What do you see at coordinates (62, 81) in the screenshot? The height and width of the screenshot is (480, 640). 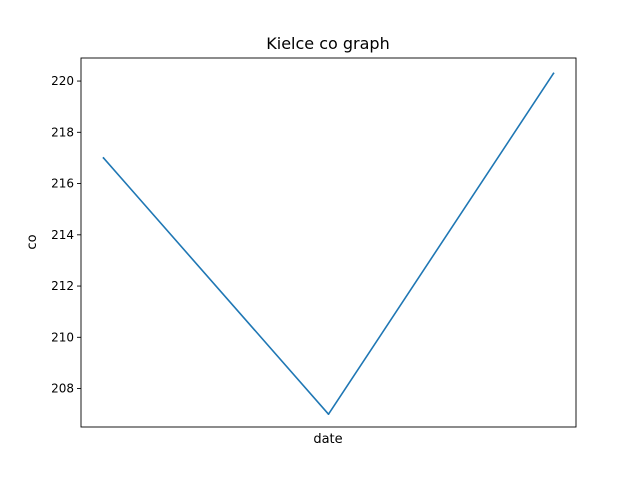 I see `y-tick-label: 220` at bounding box center [62, 81].